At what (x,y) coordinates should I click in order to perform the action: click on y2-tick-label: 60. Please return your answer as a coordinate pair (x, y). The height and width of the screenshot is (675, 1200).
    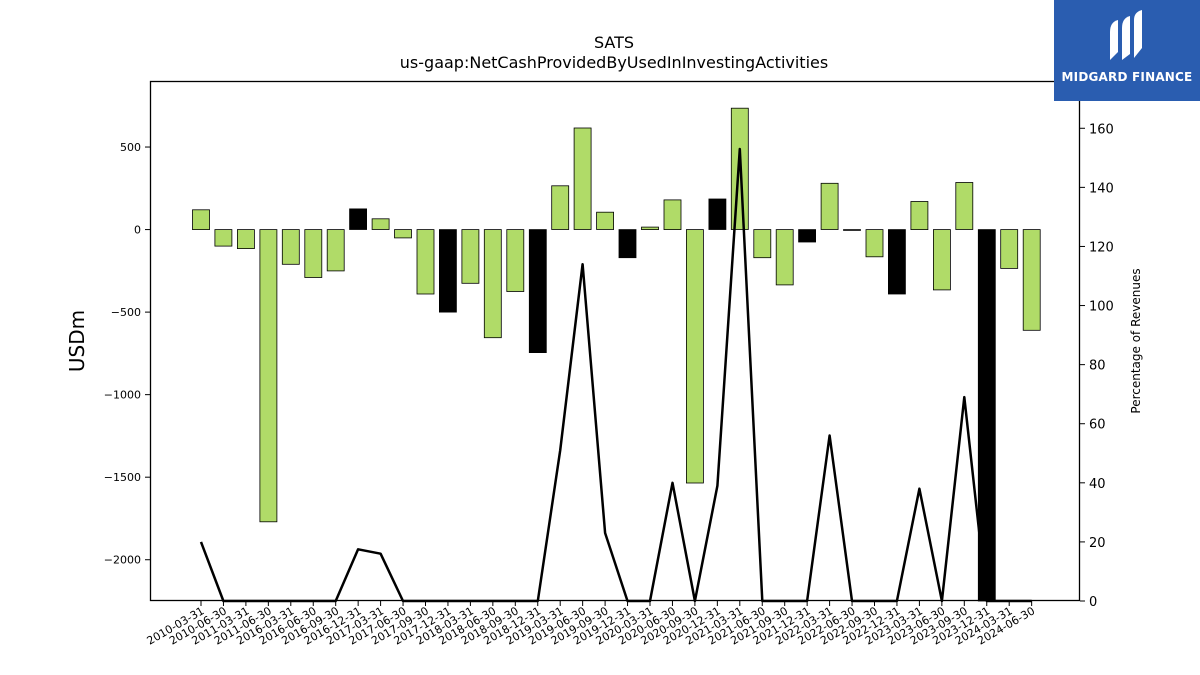
    Looking at the image, I should click on (1097, 425).